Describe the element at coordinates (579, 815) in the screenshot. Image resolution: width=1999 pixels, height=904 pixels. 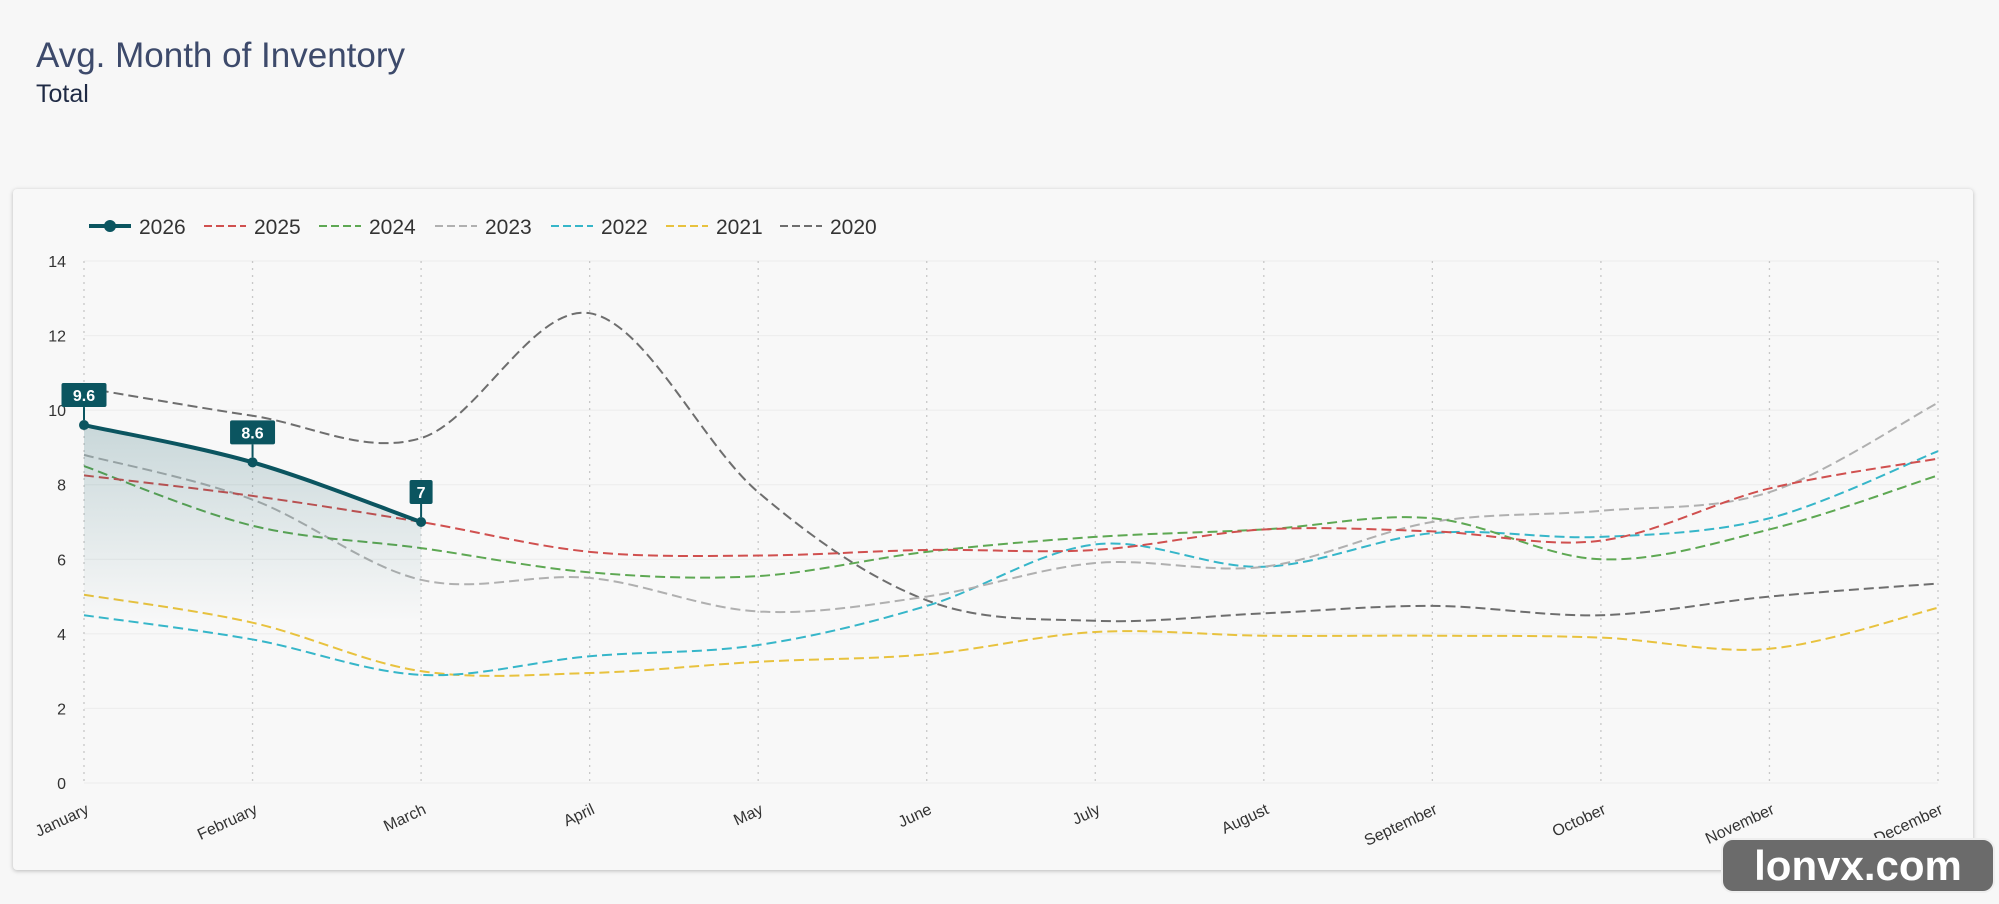
I see `x-tick-label: April` at that location.